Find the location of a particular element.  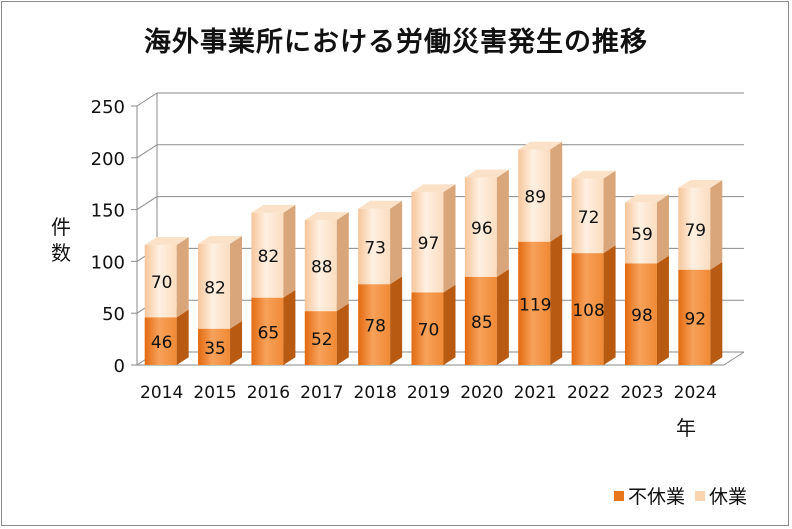

y-tick-label: 100 is located at coordinates (108, 262).